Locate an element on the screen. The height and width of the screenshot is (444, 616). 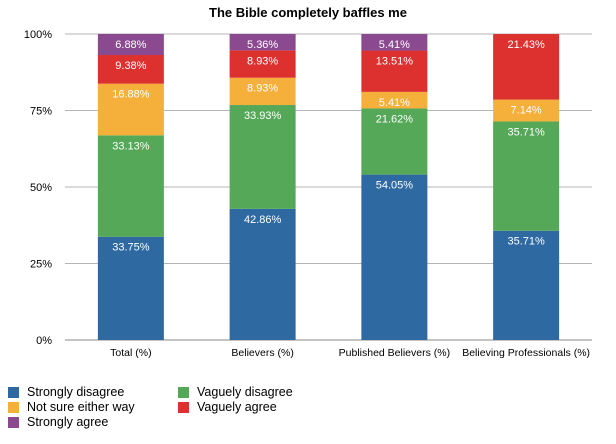
x-tick-label: Believing Professionals (%) is located at coordinates (526, 353).